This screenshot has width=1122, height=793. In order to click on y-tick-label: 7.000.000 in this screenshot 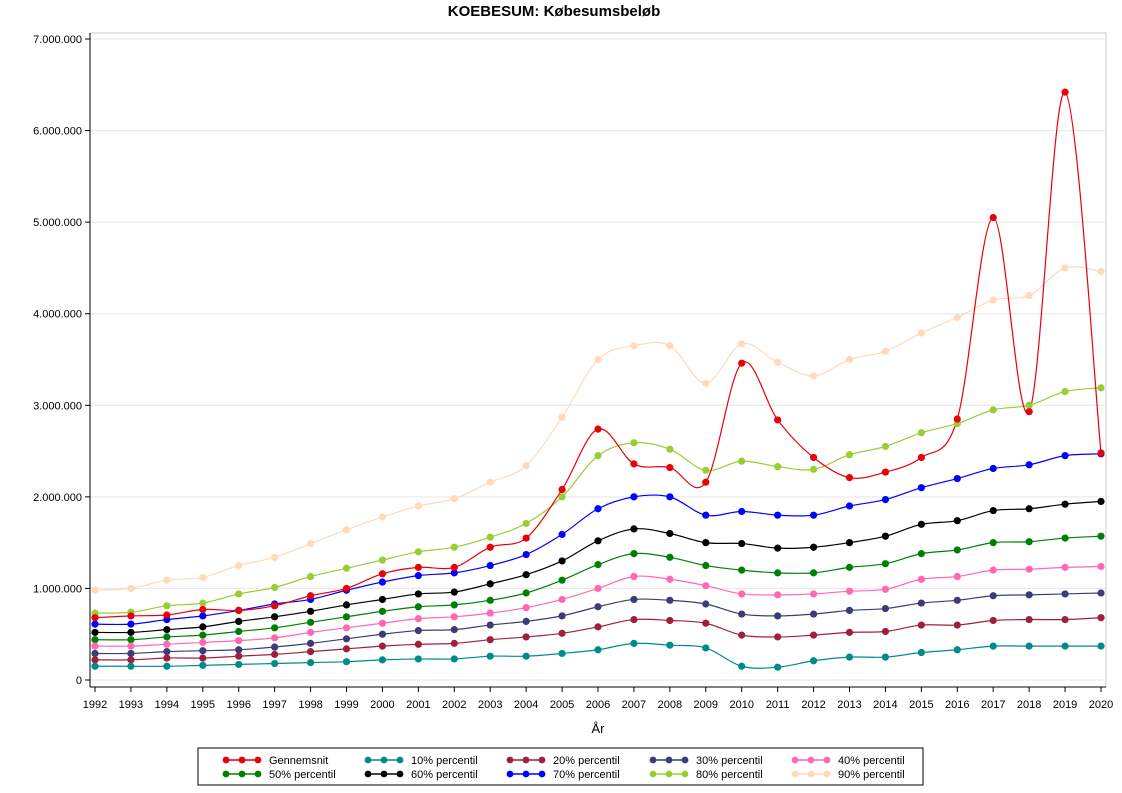, I will do `click(57, 40)`.